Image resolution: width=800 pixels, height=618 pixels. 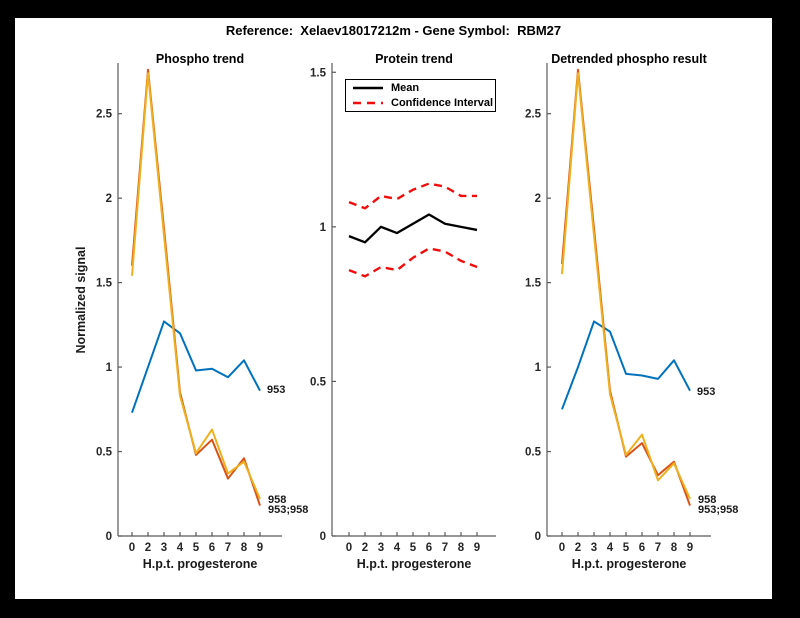 I want to click on detrended-phospho-result-y-tick-label: 1, so click(x=538, y=368).